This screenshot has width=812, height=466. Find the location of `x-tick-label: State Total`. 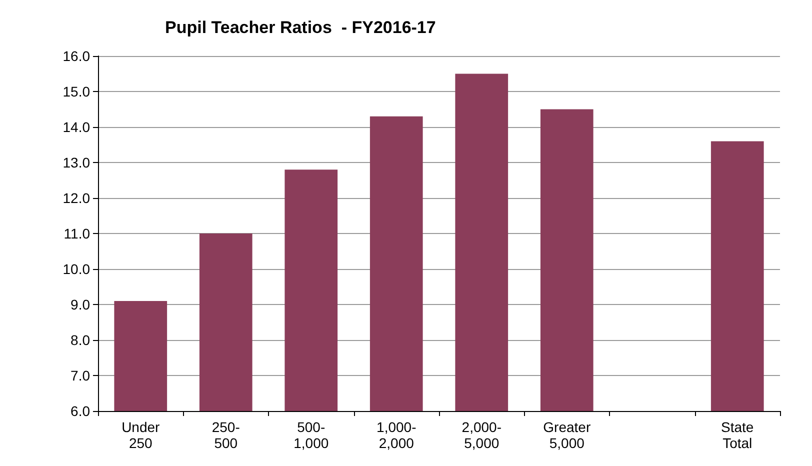

x-tick-label: State Total is located at coordinates (737, 435).